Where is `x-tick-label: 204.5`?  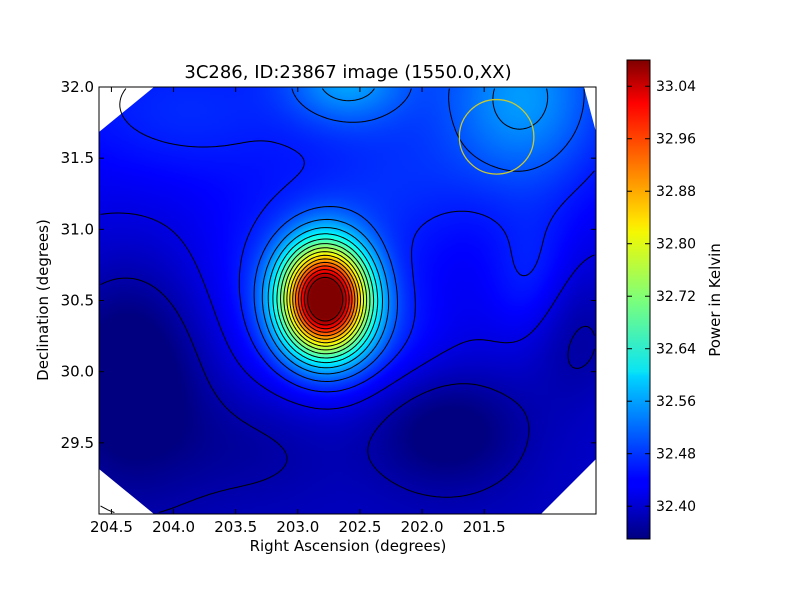 x-tick-label: 204.5 is located at coordinates (111, 527).